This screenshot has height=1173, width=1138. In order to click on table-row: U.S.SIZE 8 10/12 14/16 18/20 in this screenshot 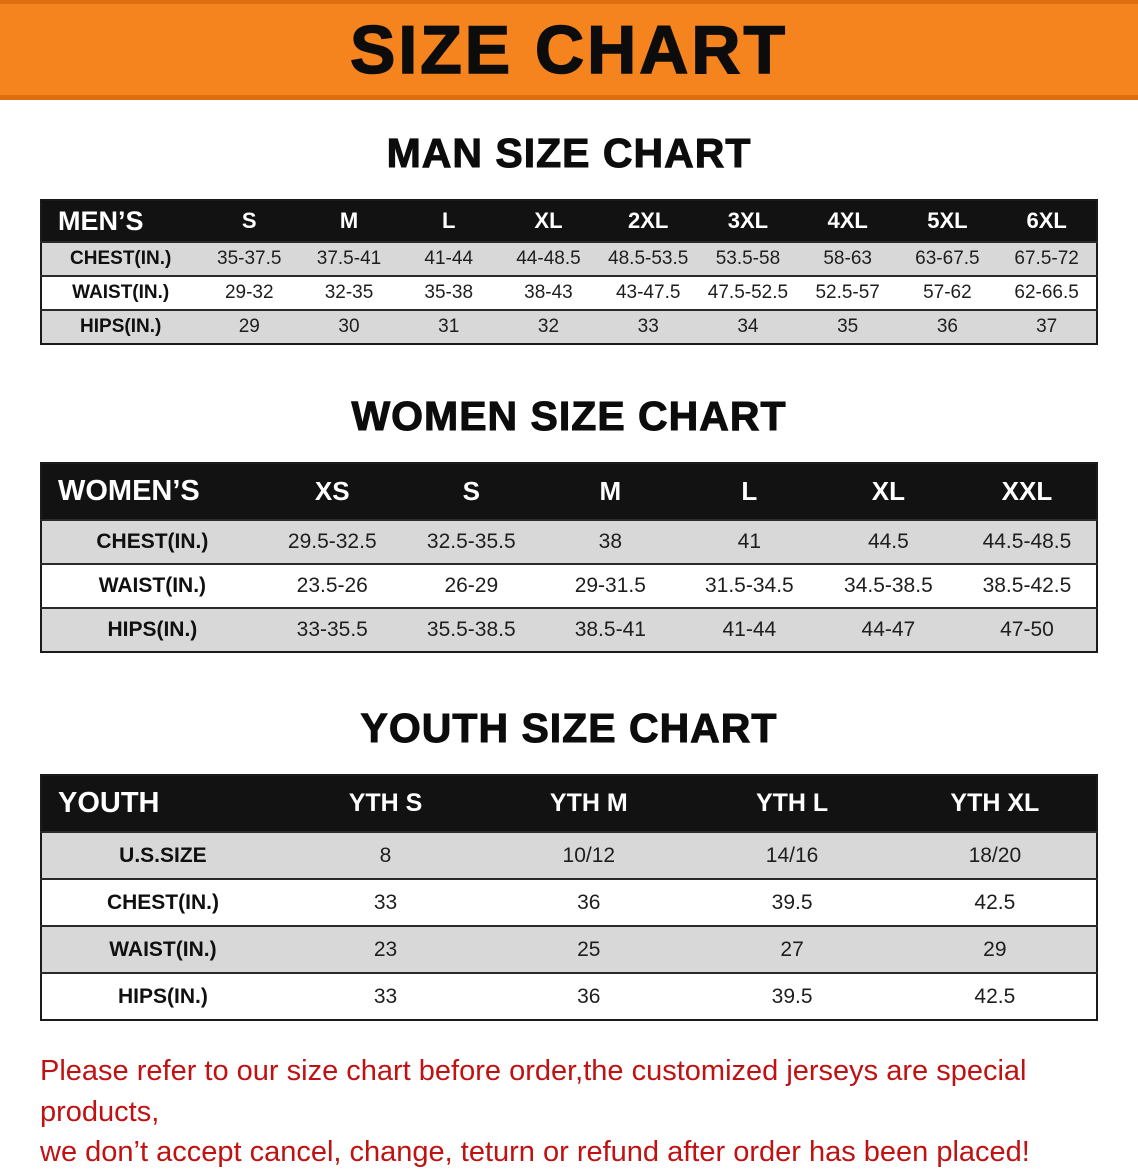, I will do `click(569, 855)`.